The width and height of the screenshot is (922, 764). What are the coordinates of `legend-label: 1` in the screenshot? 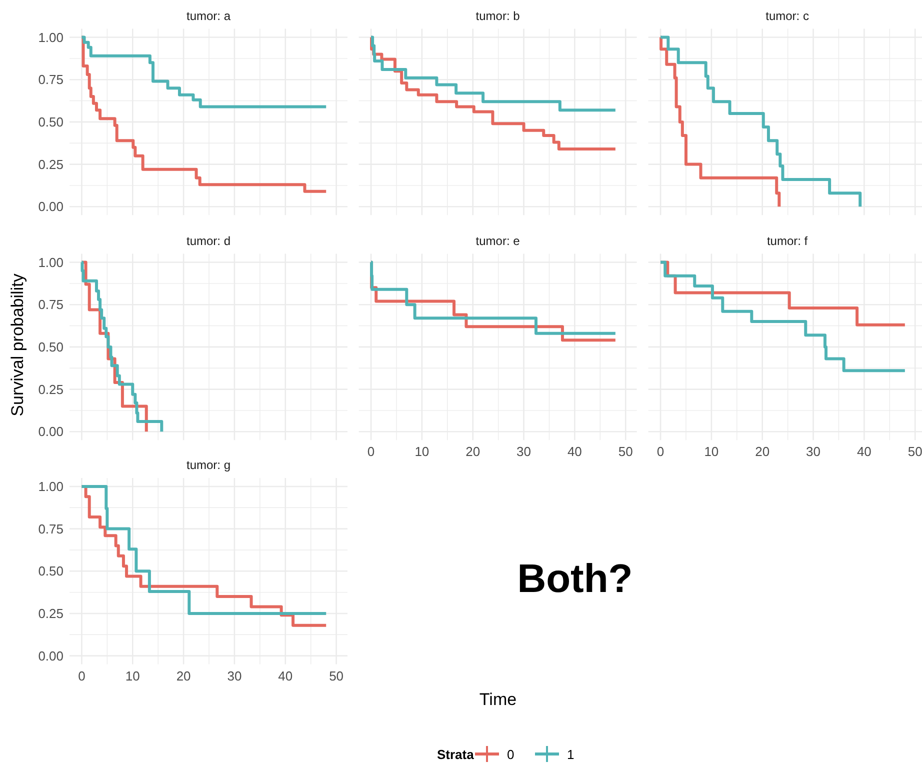 It's located at (570, 754).